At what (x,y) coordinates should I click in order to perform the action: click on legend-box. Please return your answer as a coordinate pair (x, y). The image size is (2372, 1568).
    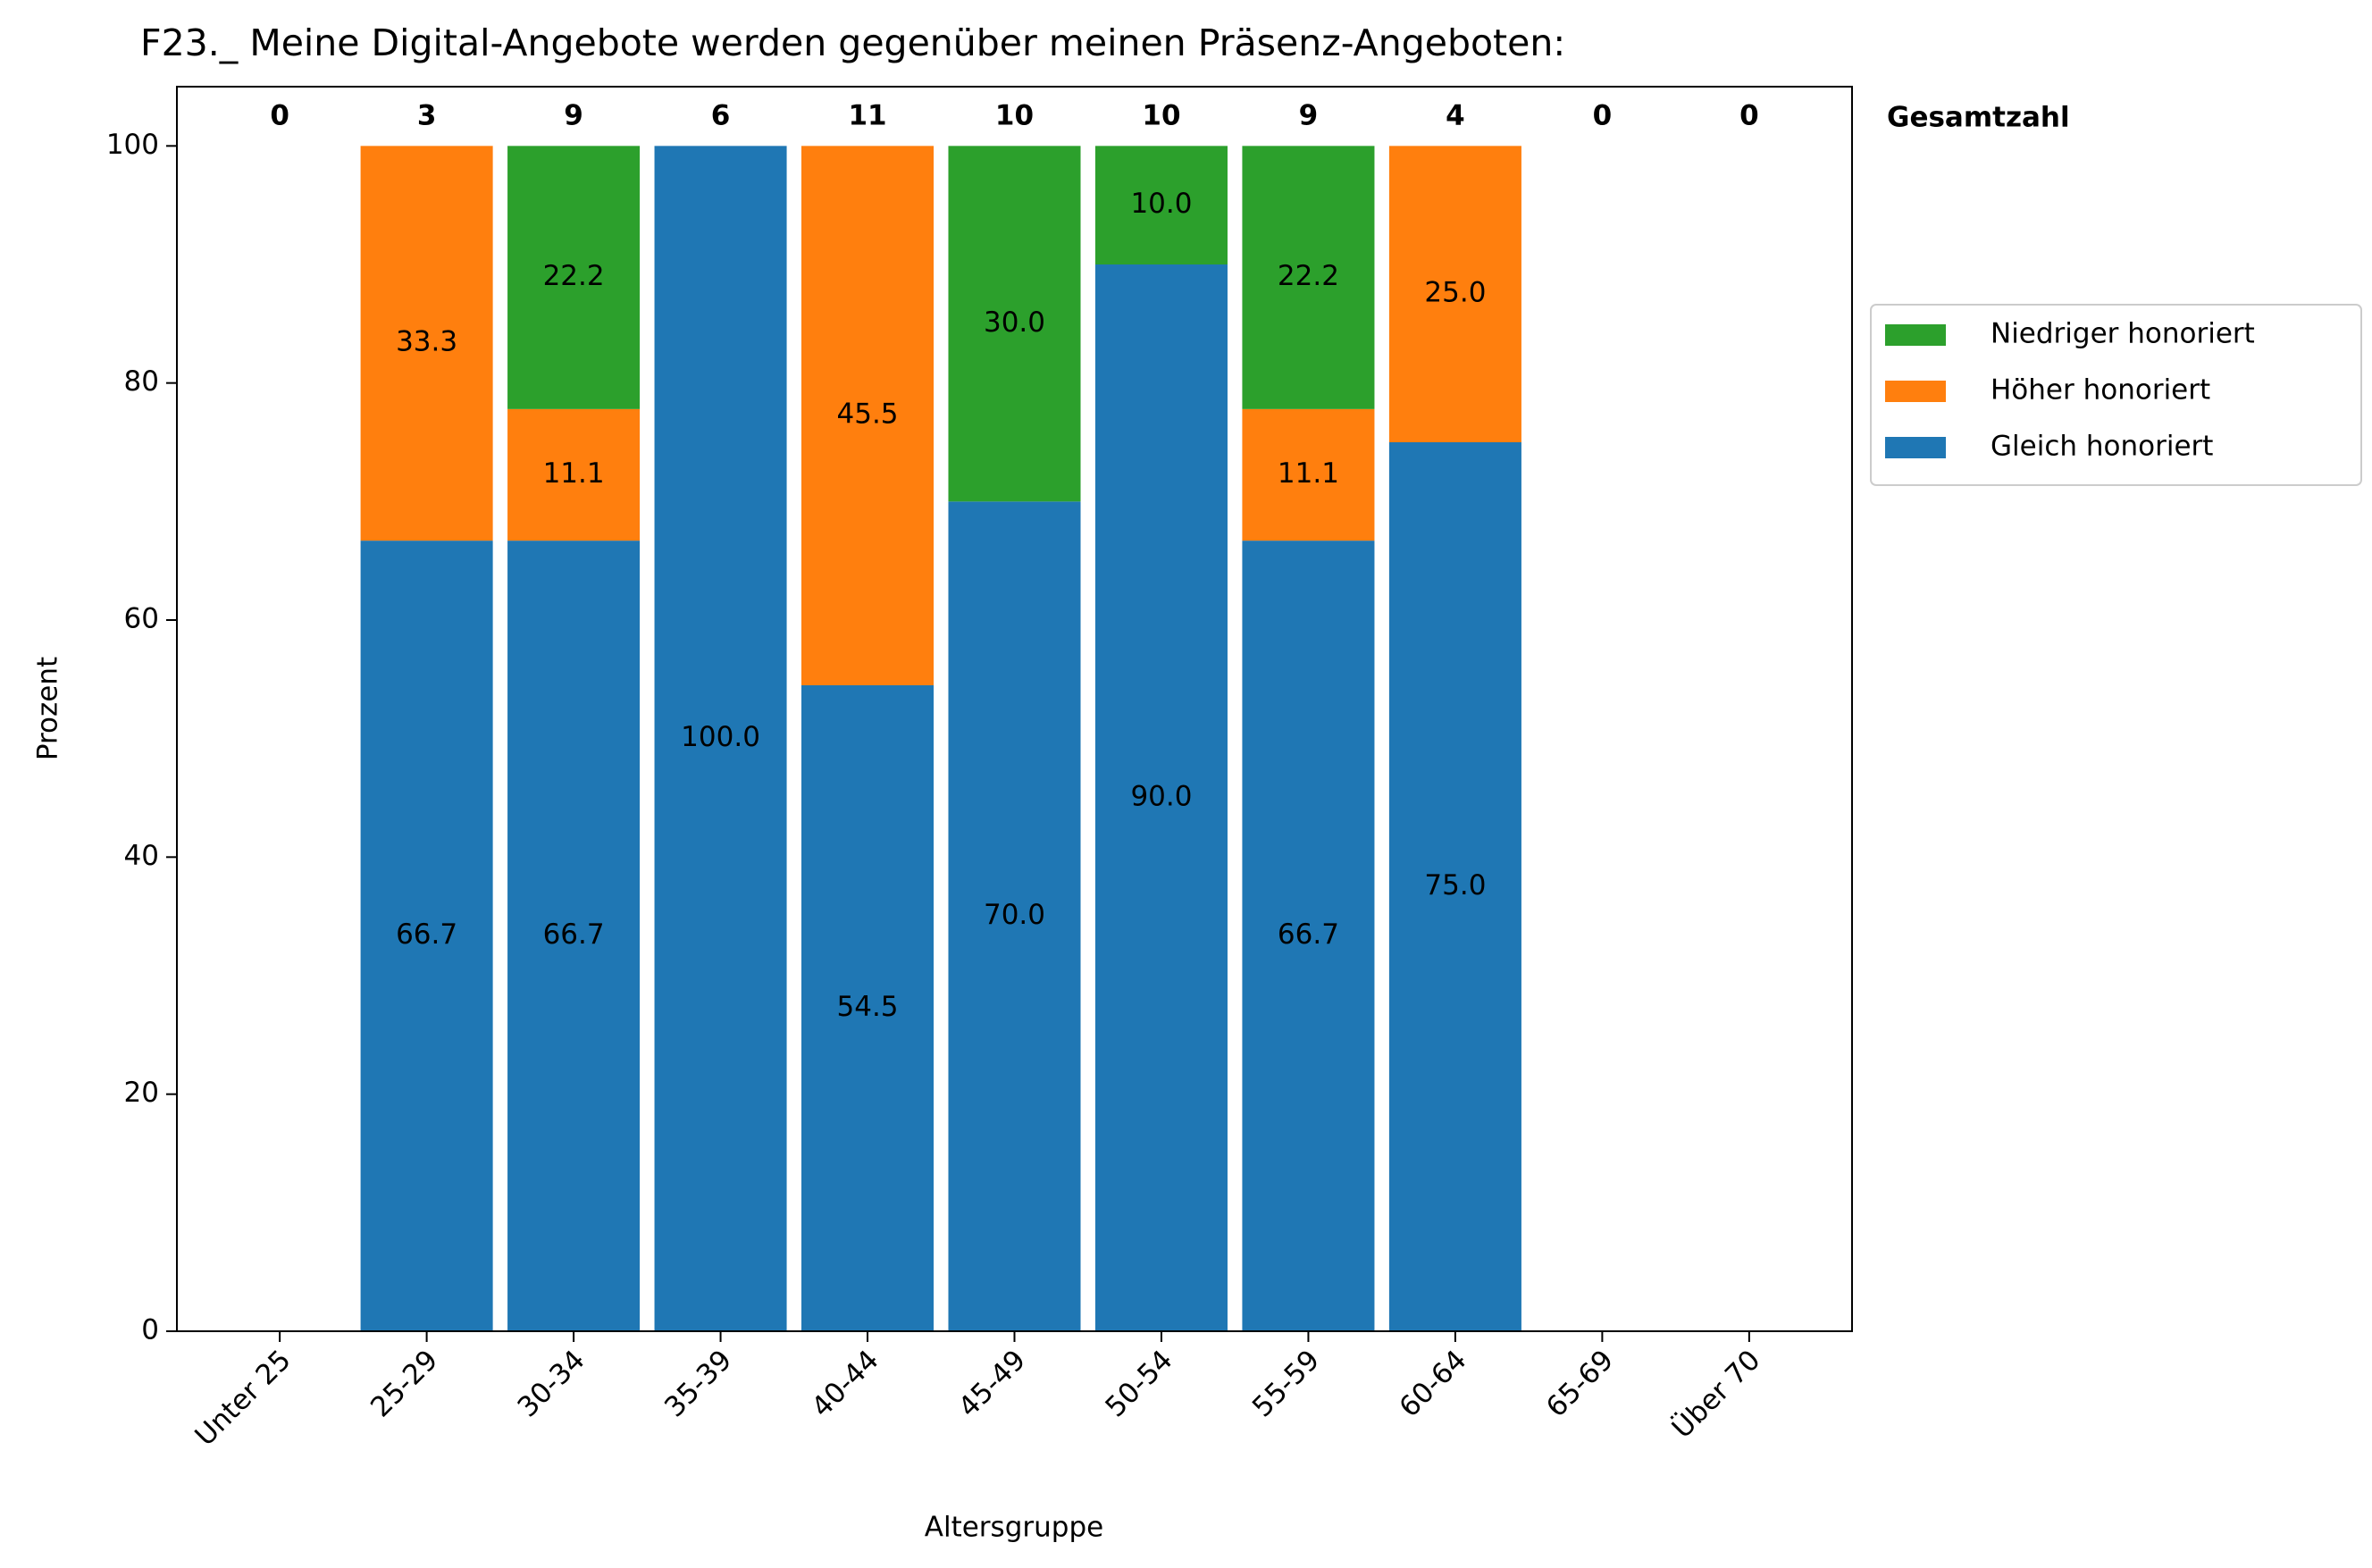
    Looking at the image, I should click on (2116, 395).